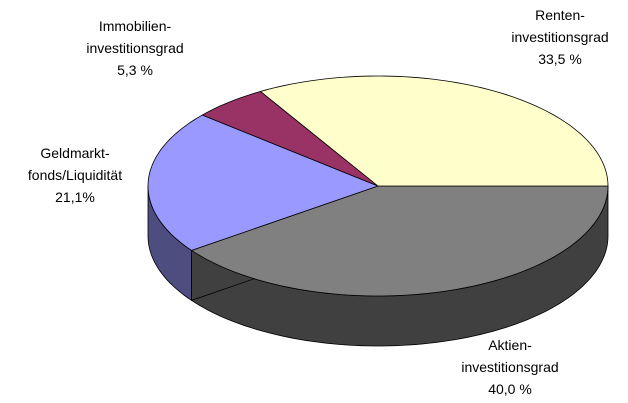 This screenshot has height=403, width=628. I want to click on label-line: Renten-, so click(560, 15).